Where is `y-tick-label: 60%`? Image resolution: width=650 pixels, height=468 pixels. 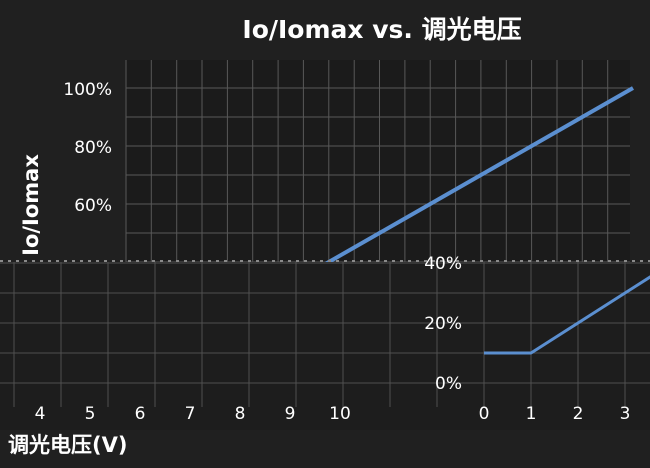
y-tick-label: 60% is located at coordinates (93, 206).